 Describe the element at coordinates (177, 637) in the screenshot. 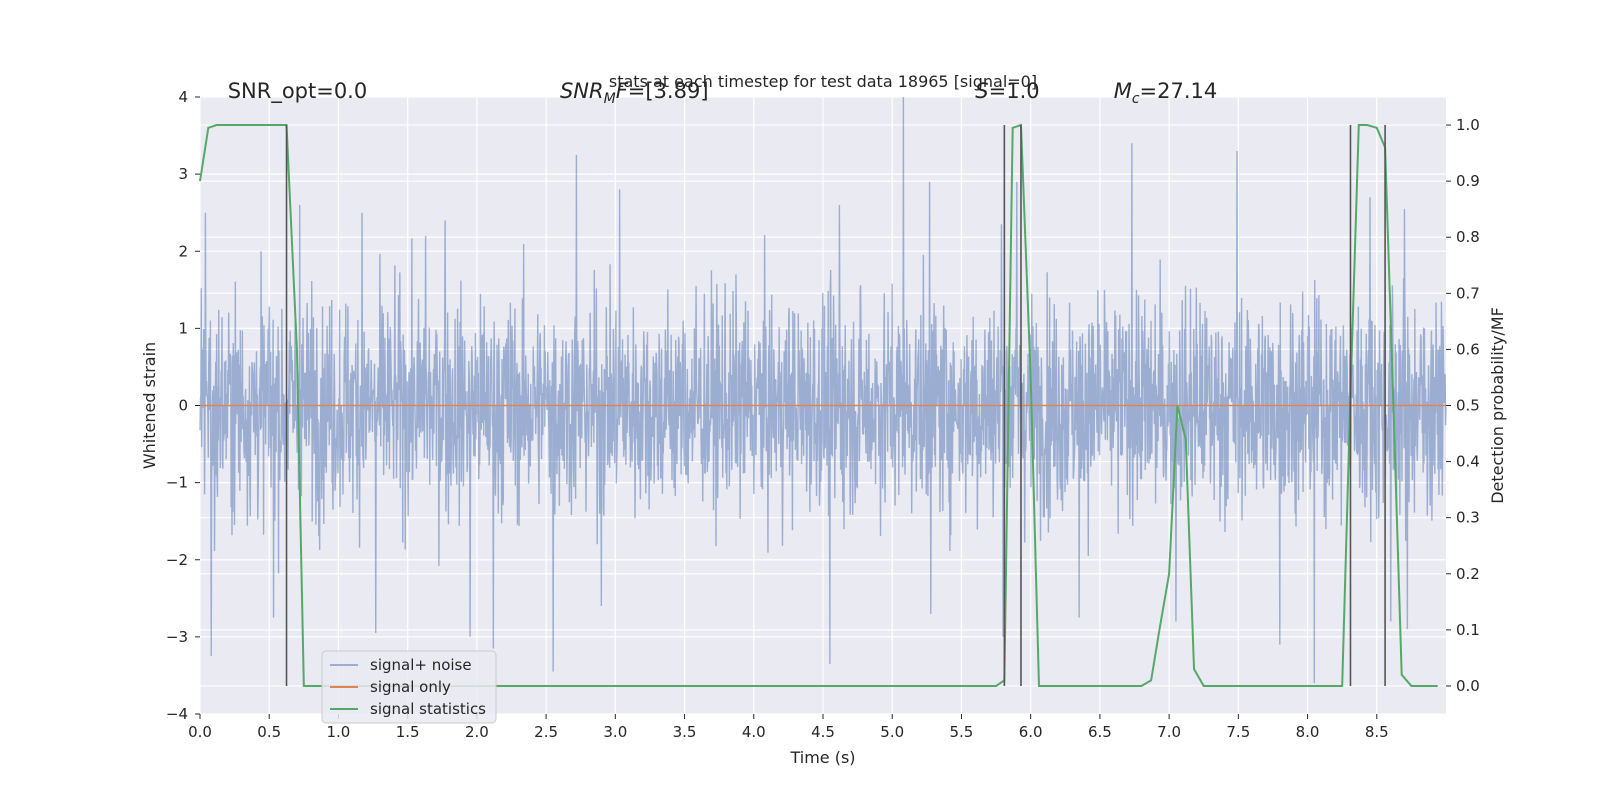

I see `y-tick-label: −3` at that location.